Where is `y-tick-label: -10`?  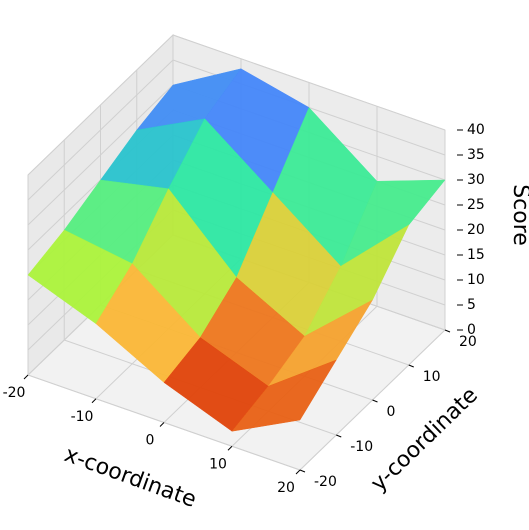 y-tick-label: -10 is located at coordinates (361, 447).